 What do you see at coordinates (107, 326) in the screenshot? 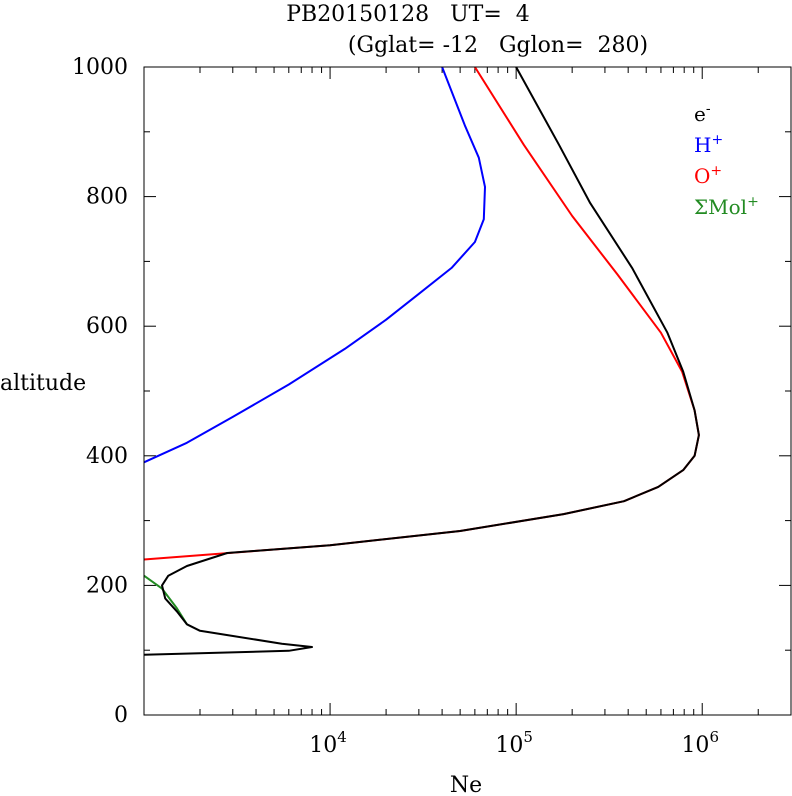
I see `y-tick-label: 600` at bounding box center [107, 326].